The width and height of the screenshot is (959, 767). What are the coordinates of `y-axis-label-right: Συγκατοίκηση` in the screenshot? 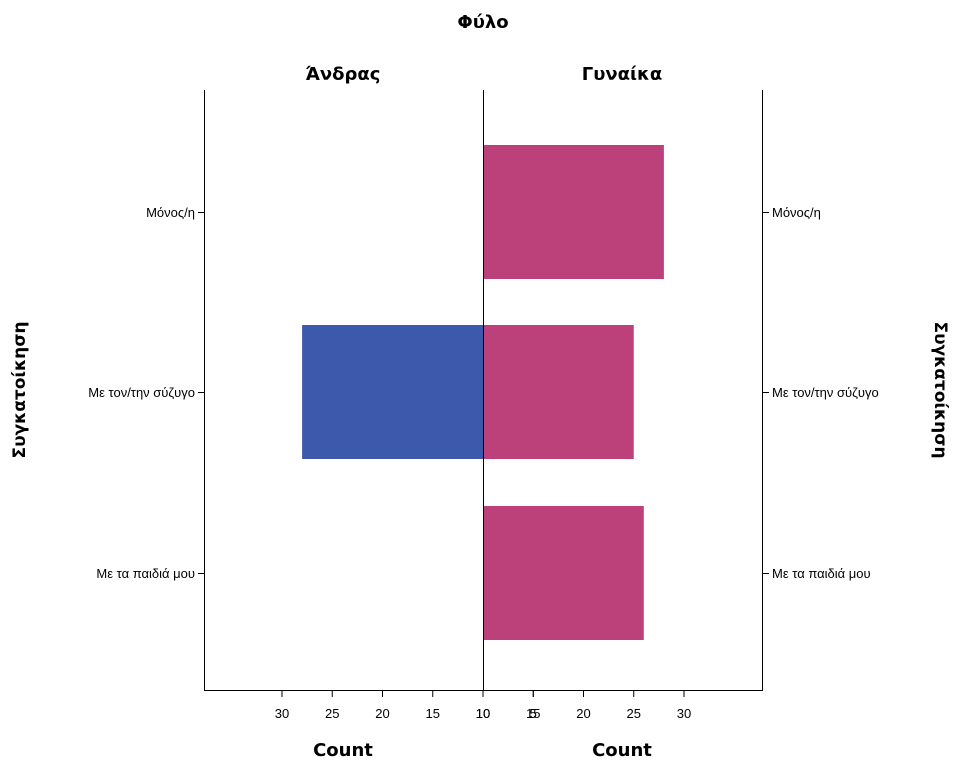 It's located at (940, 389).